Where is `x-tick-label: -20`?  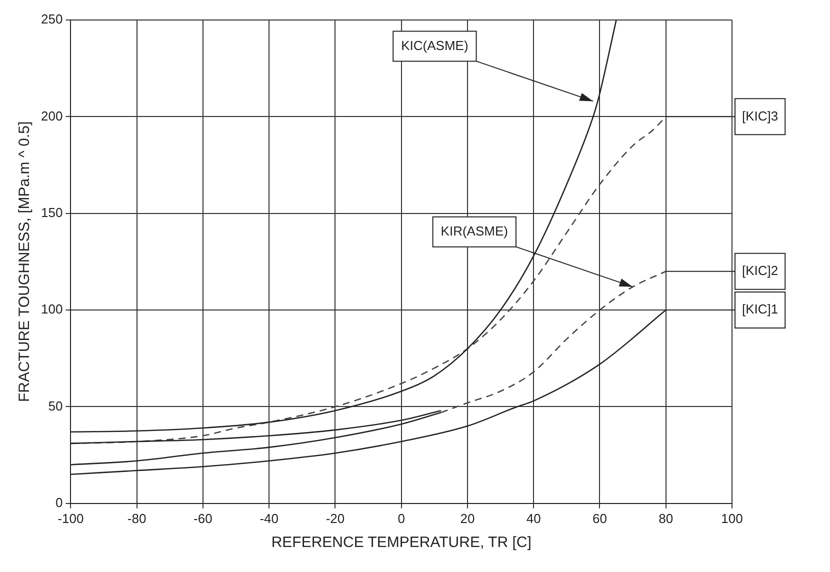
x-tick-label: -20 is located at coordinates (335, 518).